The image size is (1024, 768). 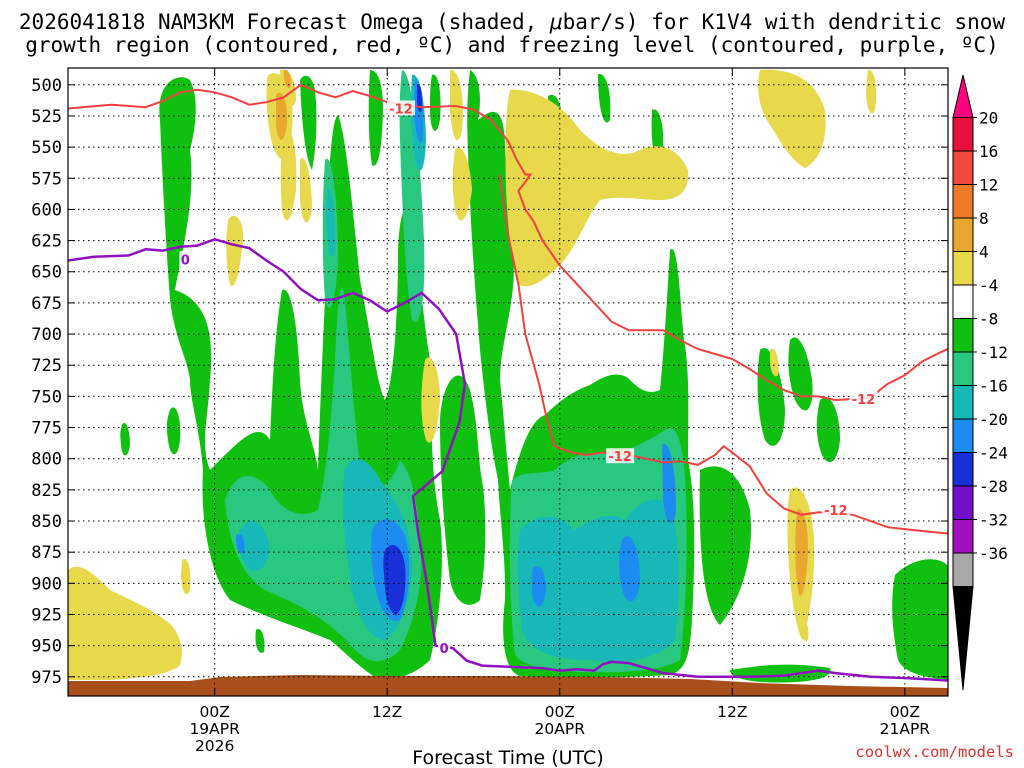 What do you see at coordinates (46, 86) in the screenshot?
I see `y-tick-label: 500` at bounding box center [46, 86].